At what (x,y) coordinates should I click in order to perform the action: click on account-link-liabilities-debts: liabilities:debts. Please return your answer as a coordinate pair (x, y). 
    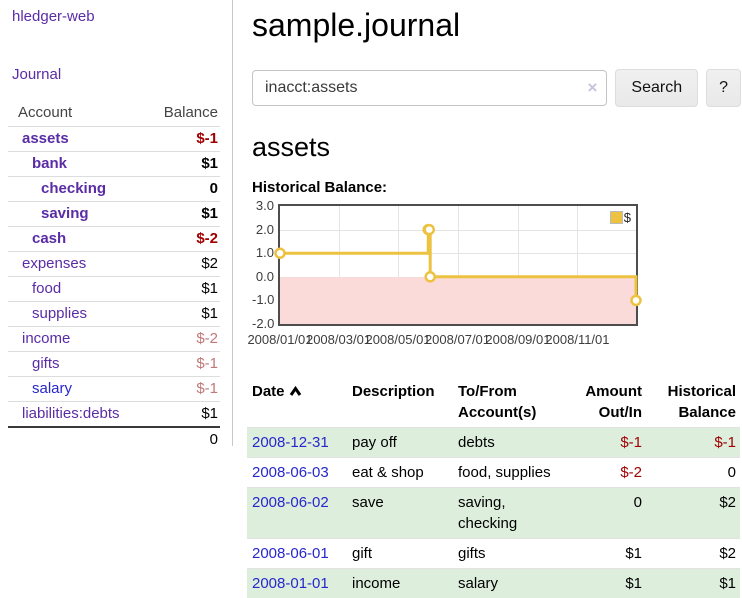
    Looking at the image, I should click on (71, 413).